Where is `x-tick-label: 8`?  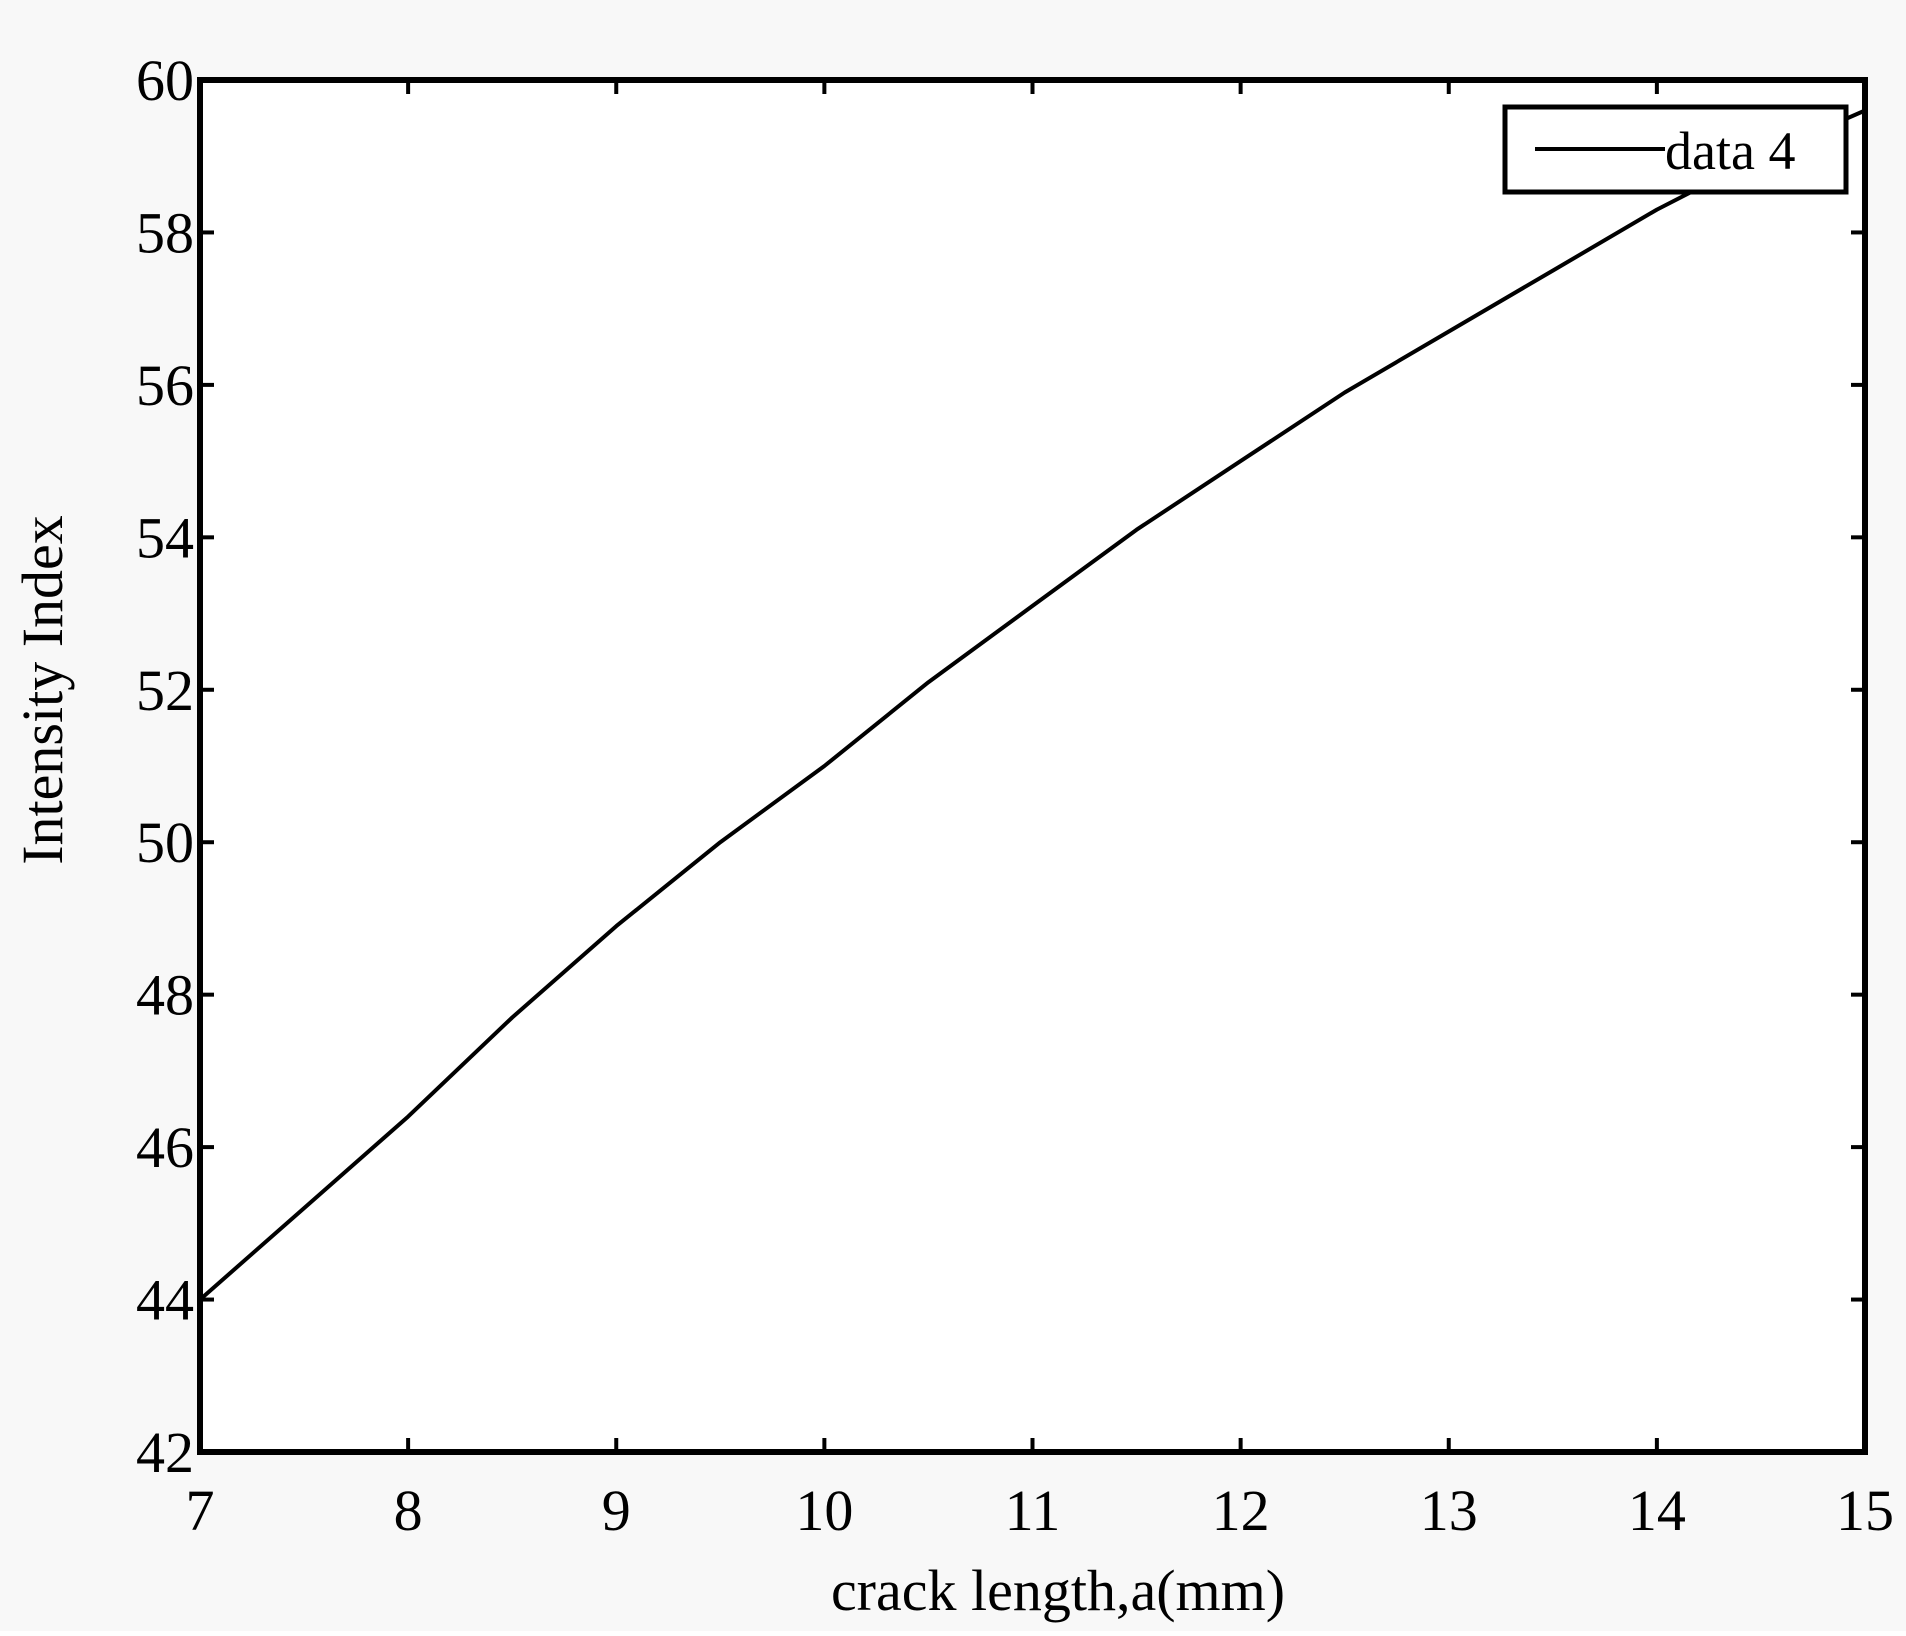
x-tick-label: 8 is located at coordinates (408, 1510).